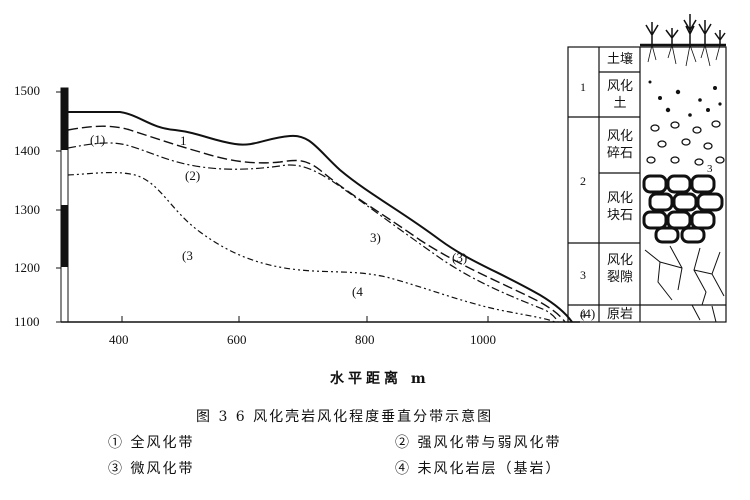 The width and height of the screenshot is (750, 500). Describe the element at coordinates (685, 143) in the screenshot. I see `weathered-gravel-pattern` at that location.